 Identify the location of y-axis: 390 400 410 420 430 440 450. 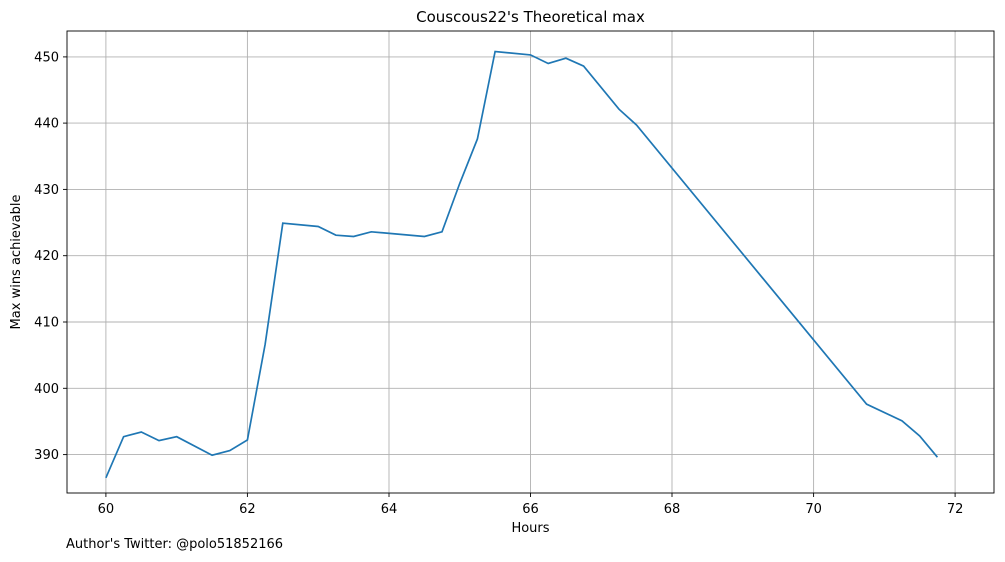
(50, 256).